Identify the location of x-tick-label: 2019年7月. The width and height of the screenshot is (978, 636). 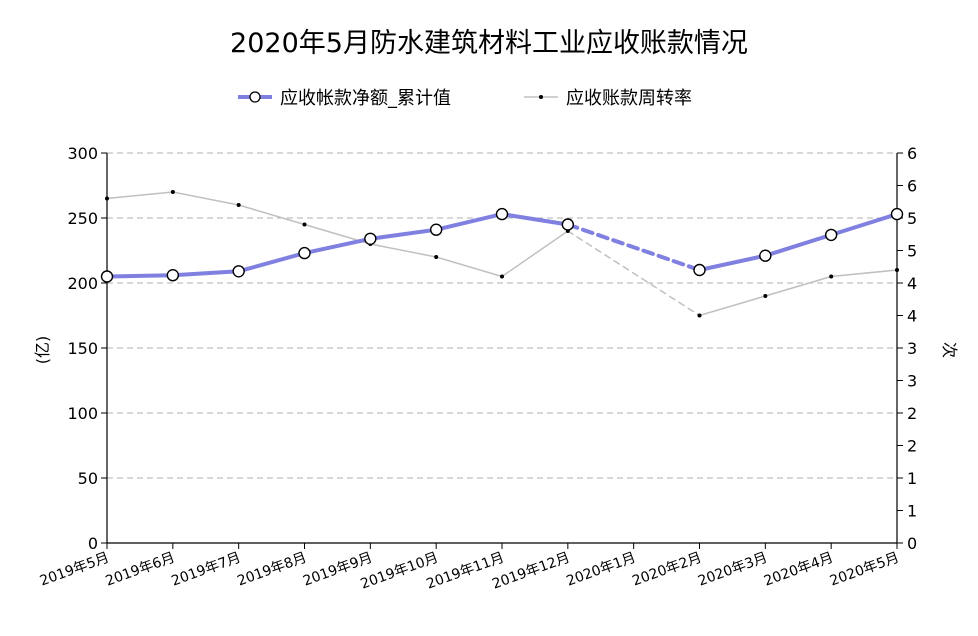
(206, 570).